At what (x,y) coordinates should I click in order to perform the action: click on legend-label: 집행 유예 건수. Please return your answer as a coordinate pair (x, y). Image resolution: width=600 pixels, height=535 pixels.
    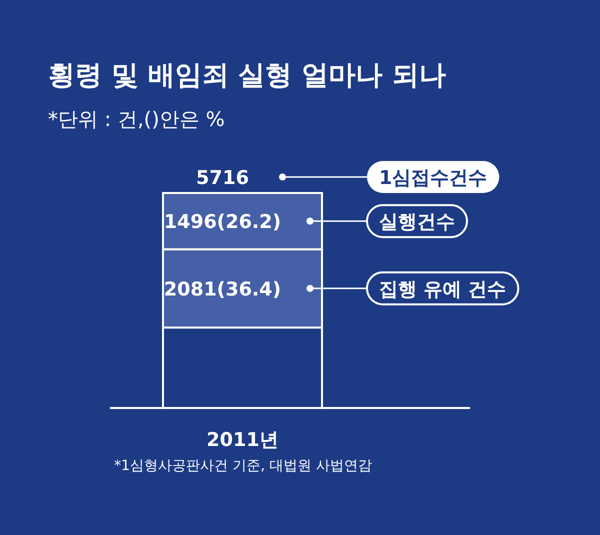
    Looking at the image, I should click on (442, 289).